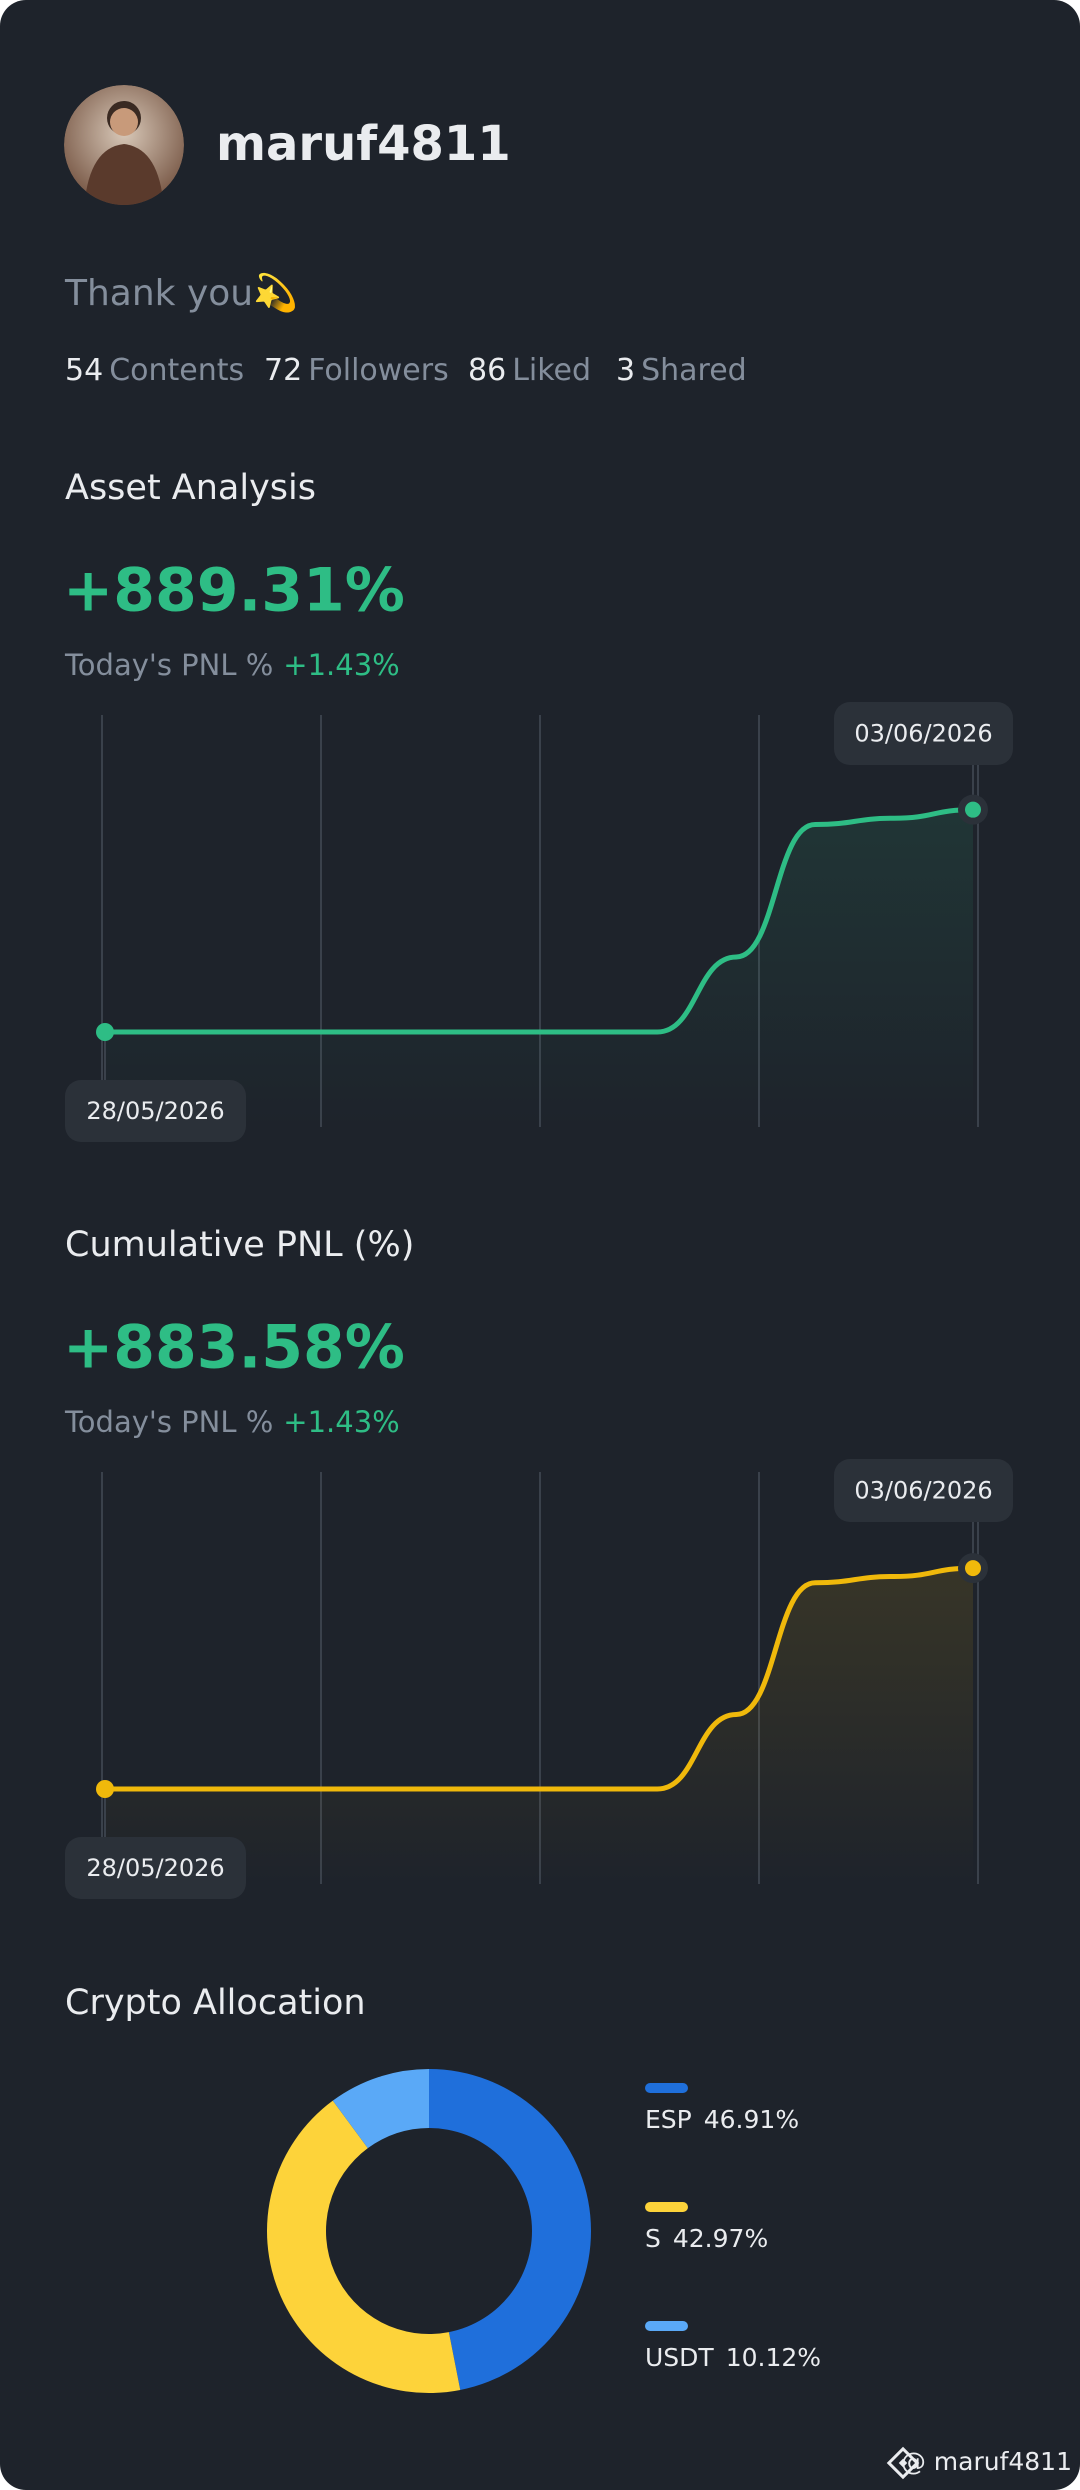  Describe the element at coordinates (625, 370) in the screenshot. I see `stat-count: 3` at that location.